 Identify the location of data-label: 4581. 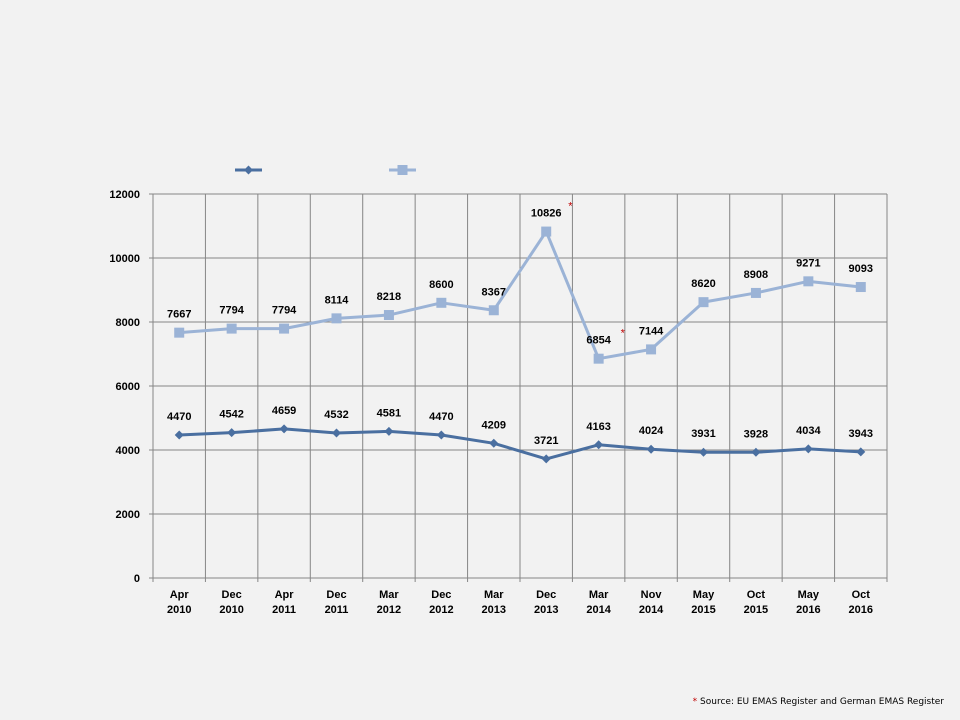
(389, 413).